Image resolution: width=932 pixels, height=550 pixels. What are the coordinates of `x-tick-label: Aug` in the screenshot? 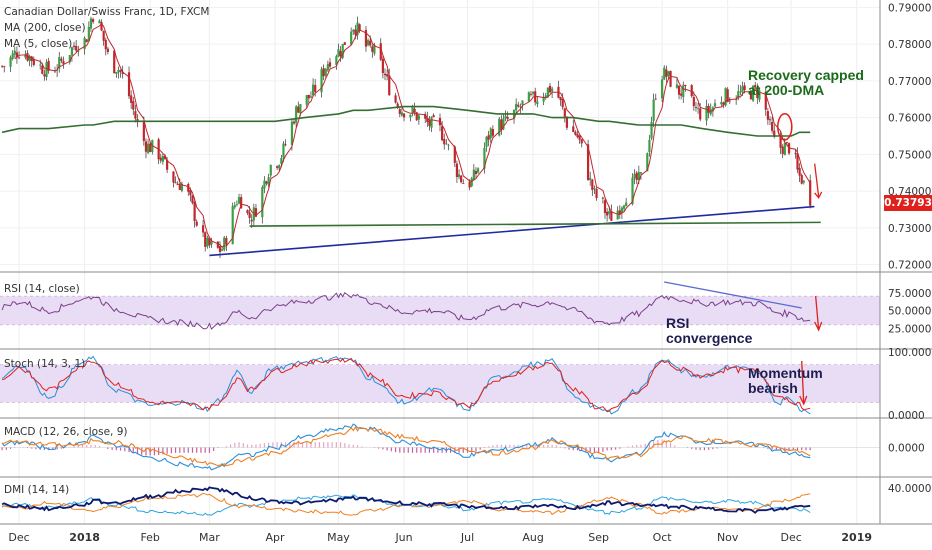 It's located at (532, 537).